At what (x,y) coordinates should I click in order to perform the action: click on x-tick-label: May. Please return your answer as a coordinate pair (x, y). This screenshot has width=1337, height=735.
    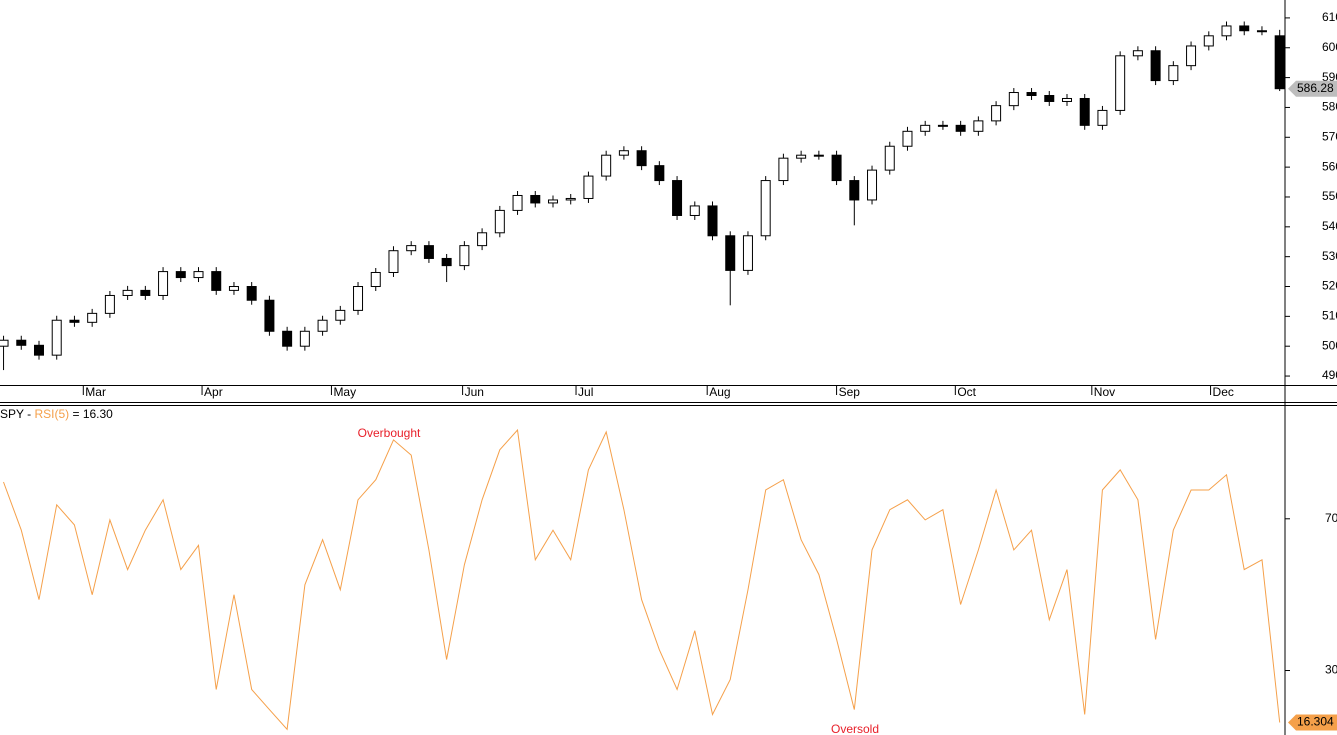
    Looking at the image, I should click on (344, 392).